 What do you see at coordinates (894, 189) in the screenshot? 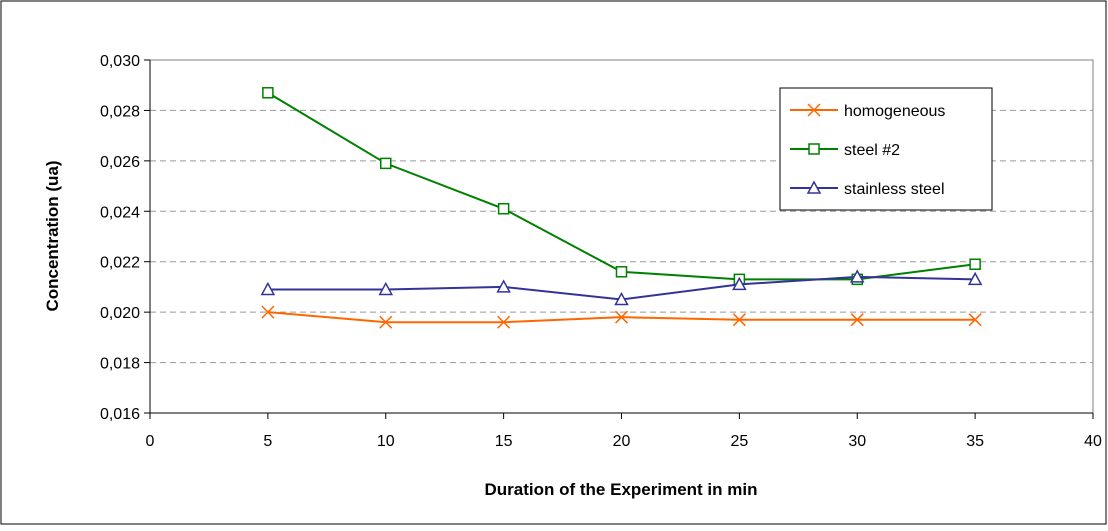
I see `legend-label: stainless steel` at bounding box center [894, 189].